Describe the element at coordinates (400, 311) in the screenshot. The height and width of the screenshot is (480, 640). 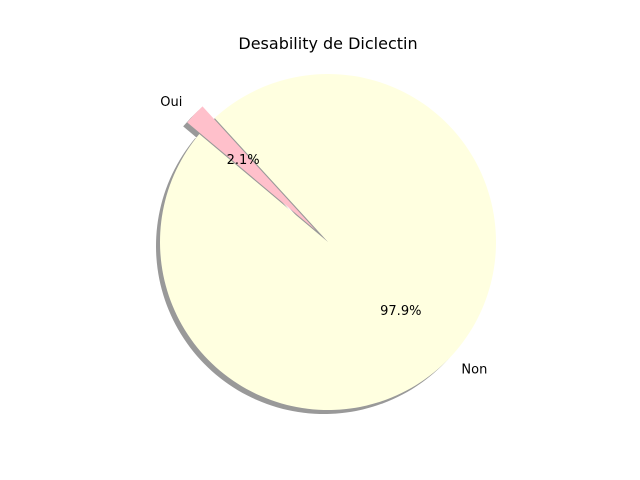
I see `percent-label-non: 97.9%` at that location.